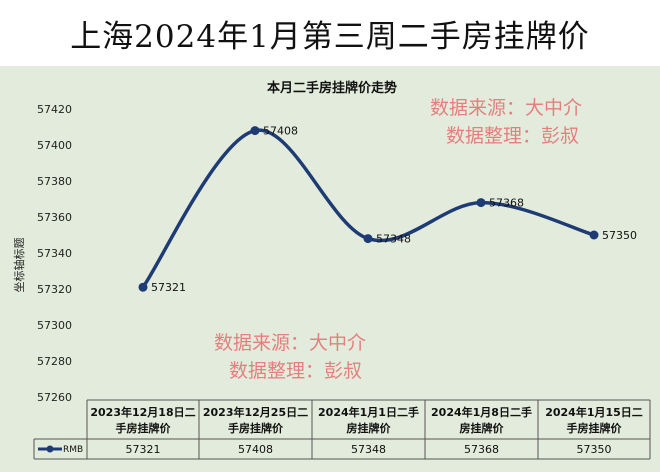 This screenshot has height=472, width=660. What do you see at coordinates (393, 239) in the screenshot?
I see `data-label: 57348` at bounding box center [393, 239].